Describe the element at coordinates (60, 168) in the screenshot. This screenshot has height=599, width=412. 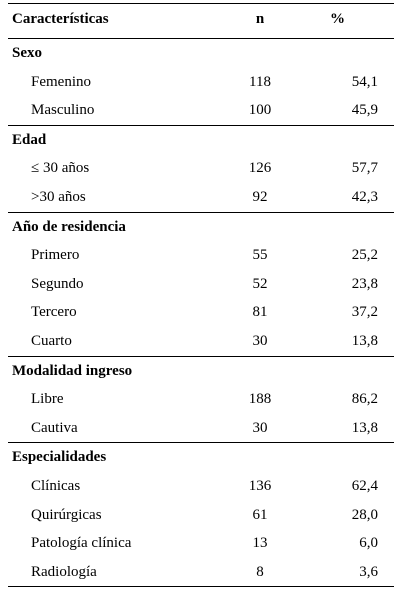
I see `row-label: ≤ 30 años` at that location.